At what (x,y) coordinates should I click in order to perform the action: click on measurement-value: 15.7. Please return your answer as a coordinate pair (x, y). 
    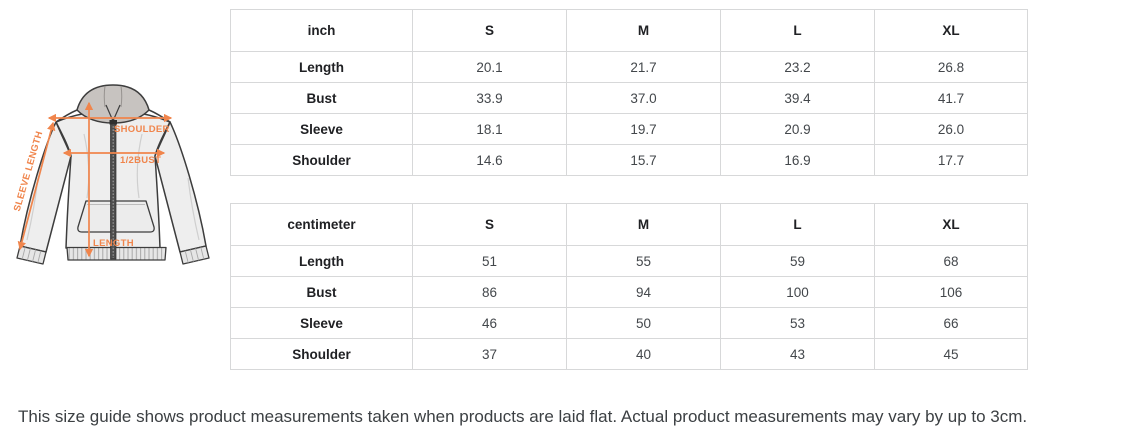
    Looking at the image, I should click on (643, 160).